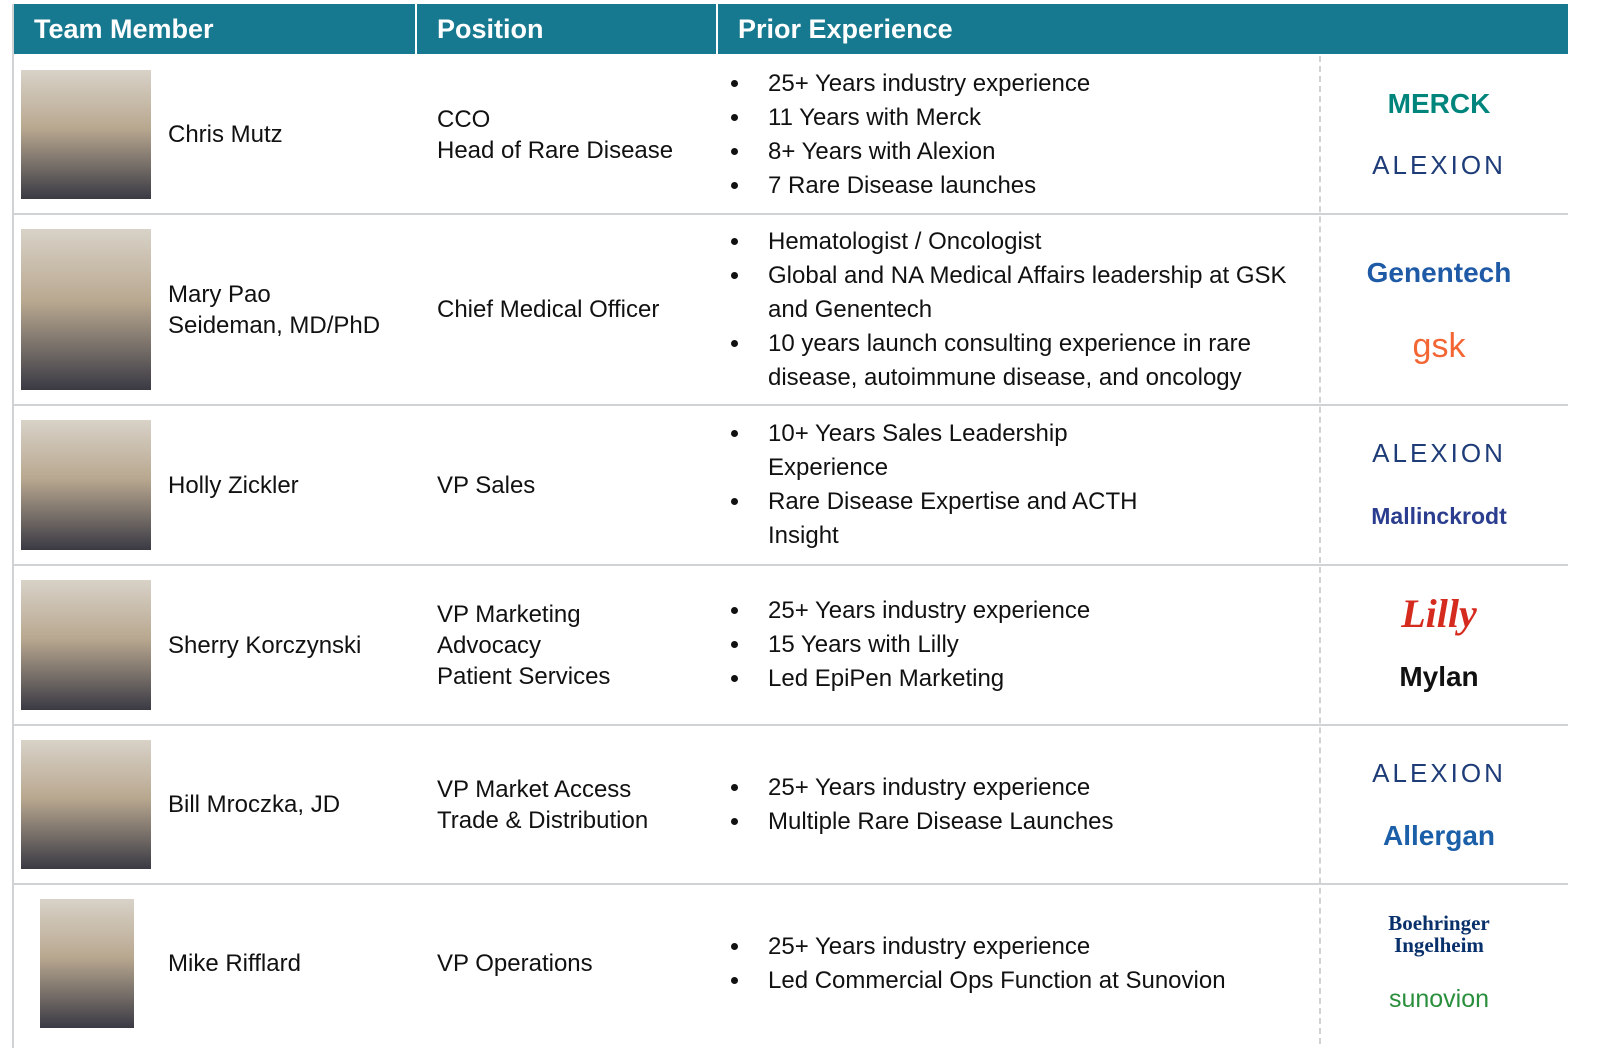  Describe the element at coordinates (1439, 963) in the screenshot. I see `logos: Boehringer Ingelheim sunovion` at that location.